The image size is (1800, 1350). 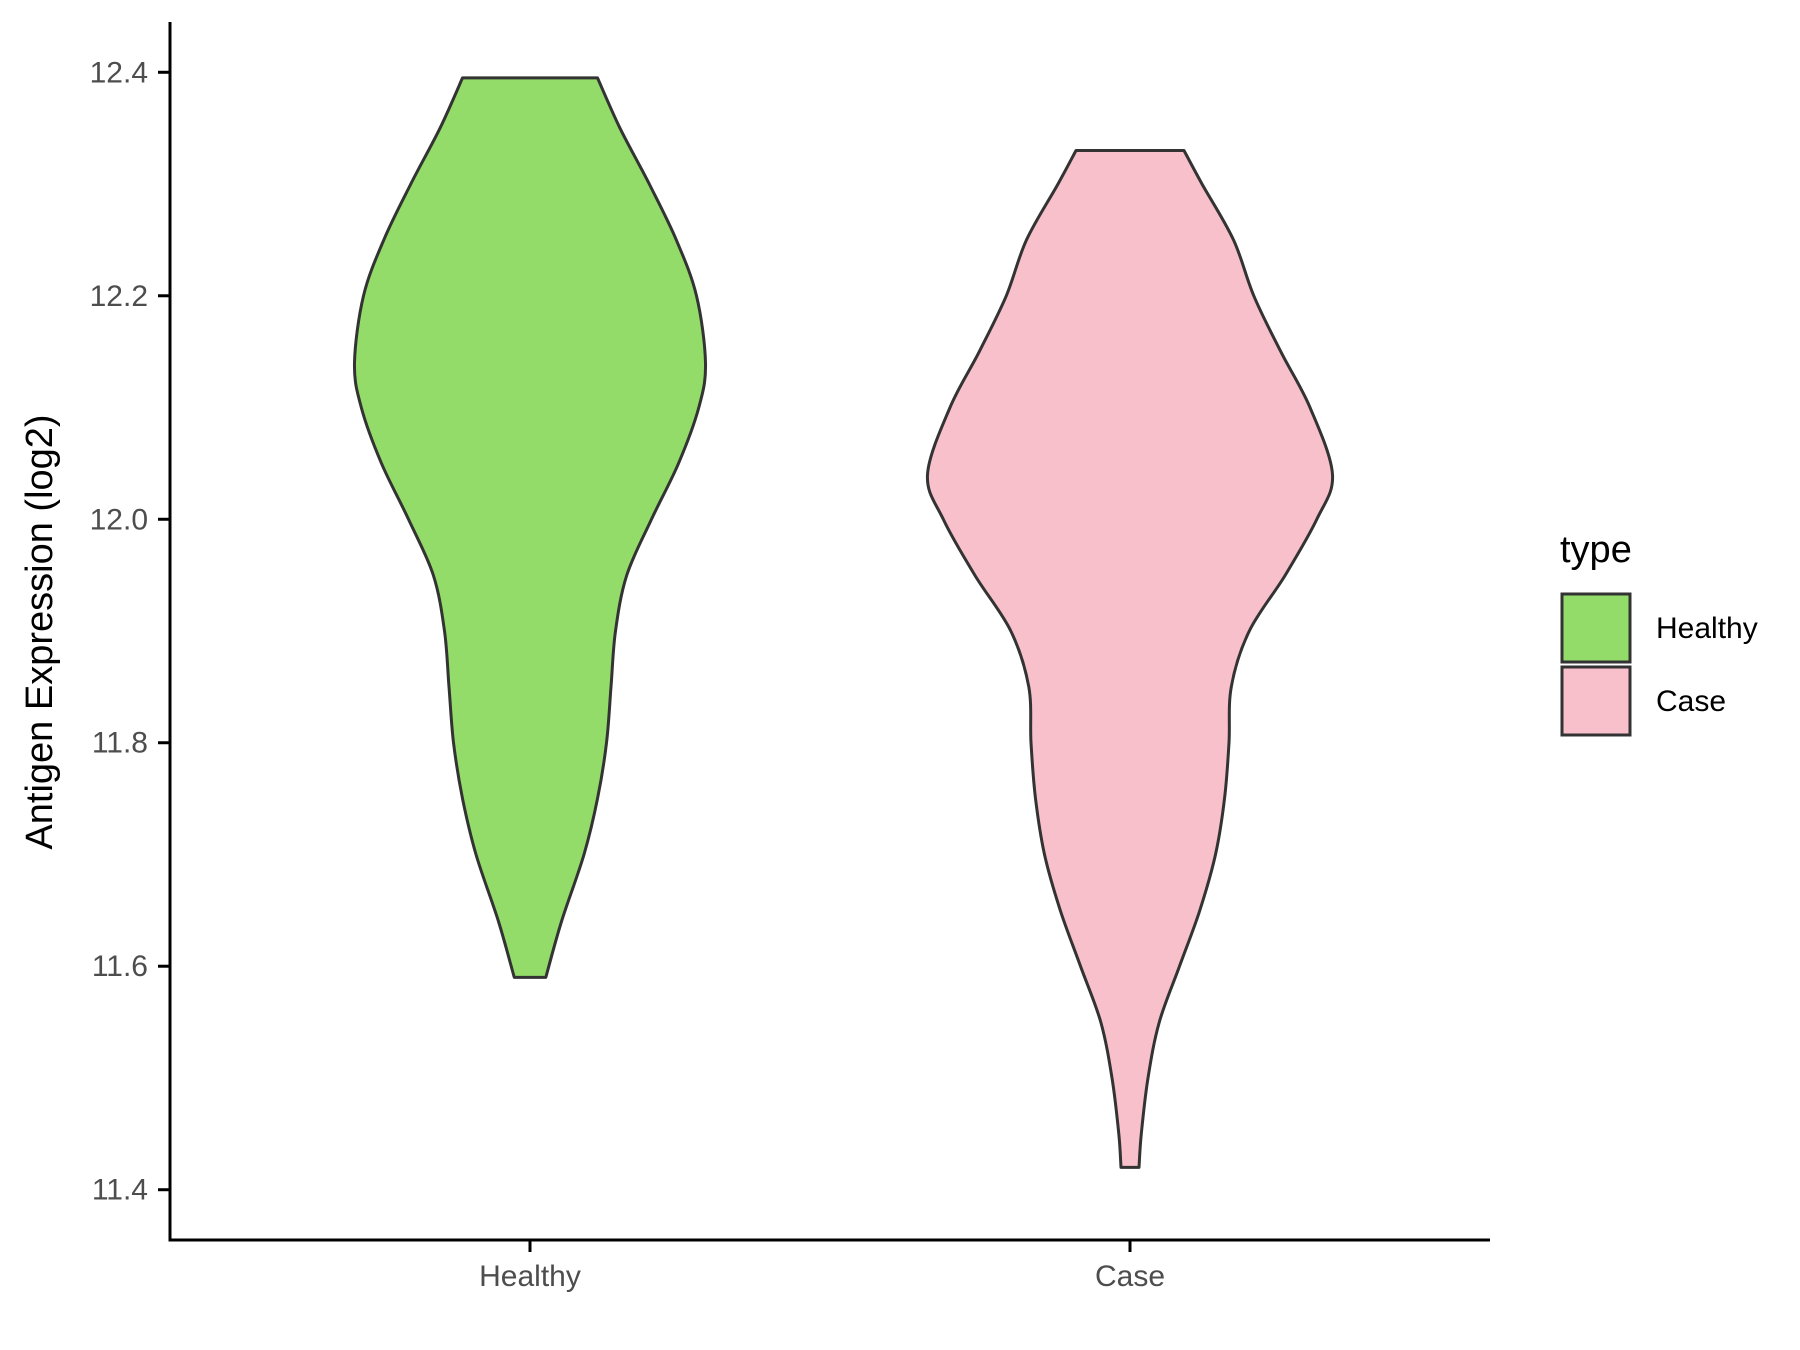 I want to click on y-tick-label: 11.4, so click(x=120, y=1190).